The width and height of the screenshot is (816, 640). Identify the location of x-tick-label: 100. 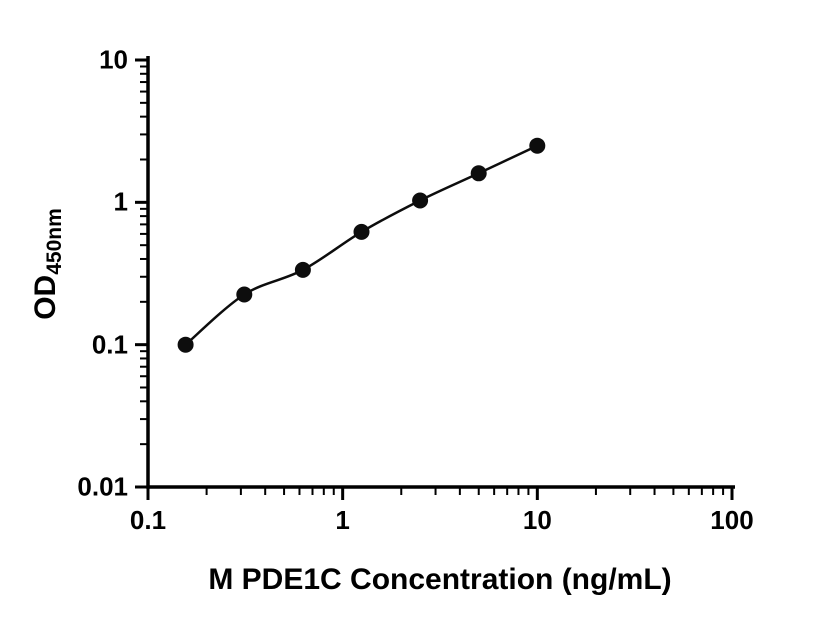
(732, 520).